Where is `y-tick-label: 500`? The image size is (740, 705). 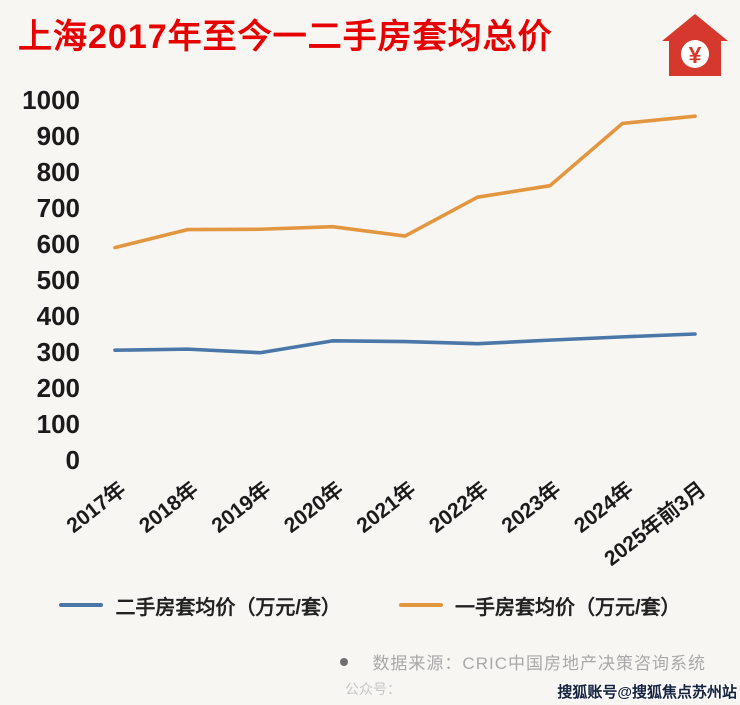
y-tick-label: 500 is located at coordinates (58, 280).